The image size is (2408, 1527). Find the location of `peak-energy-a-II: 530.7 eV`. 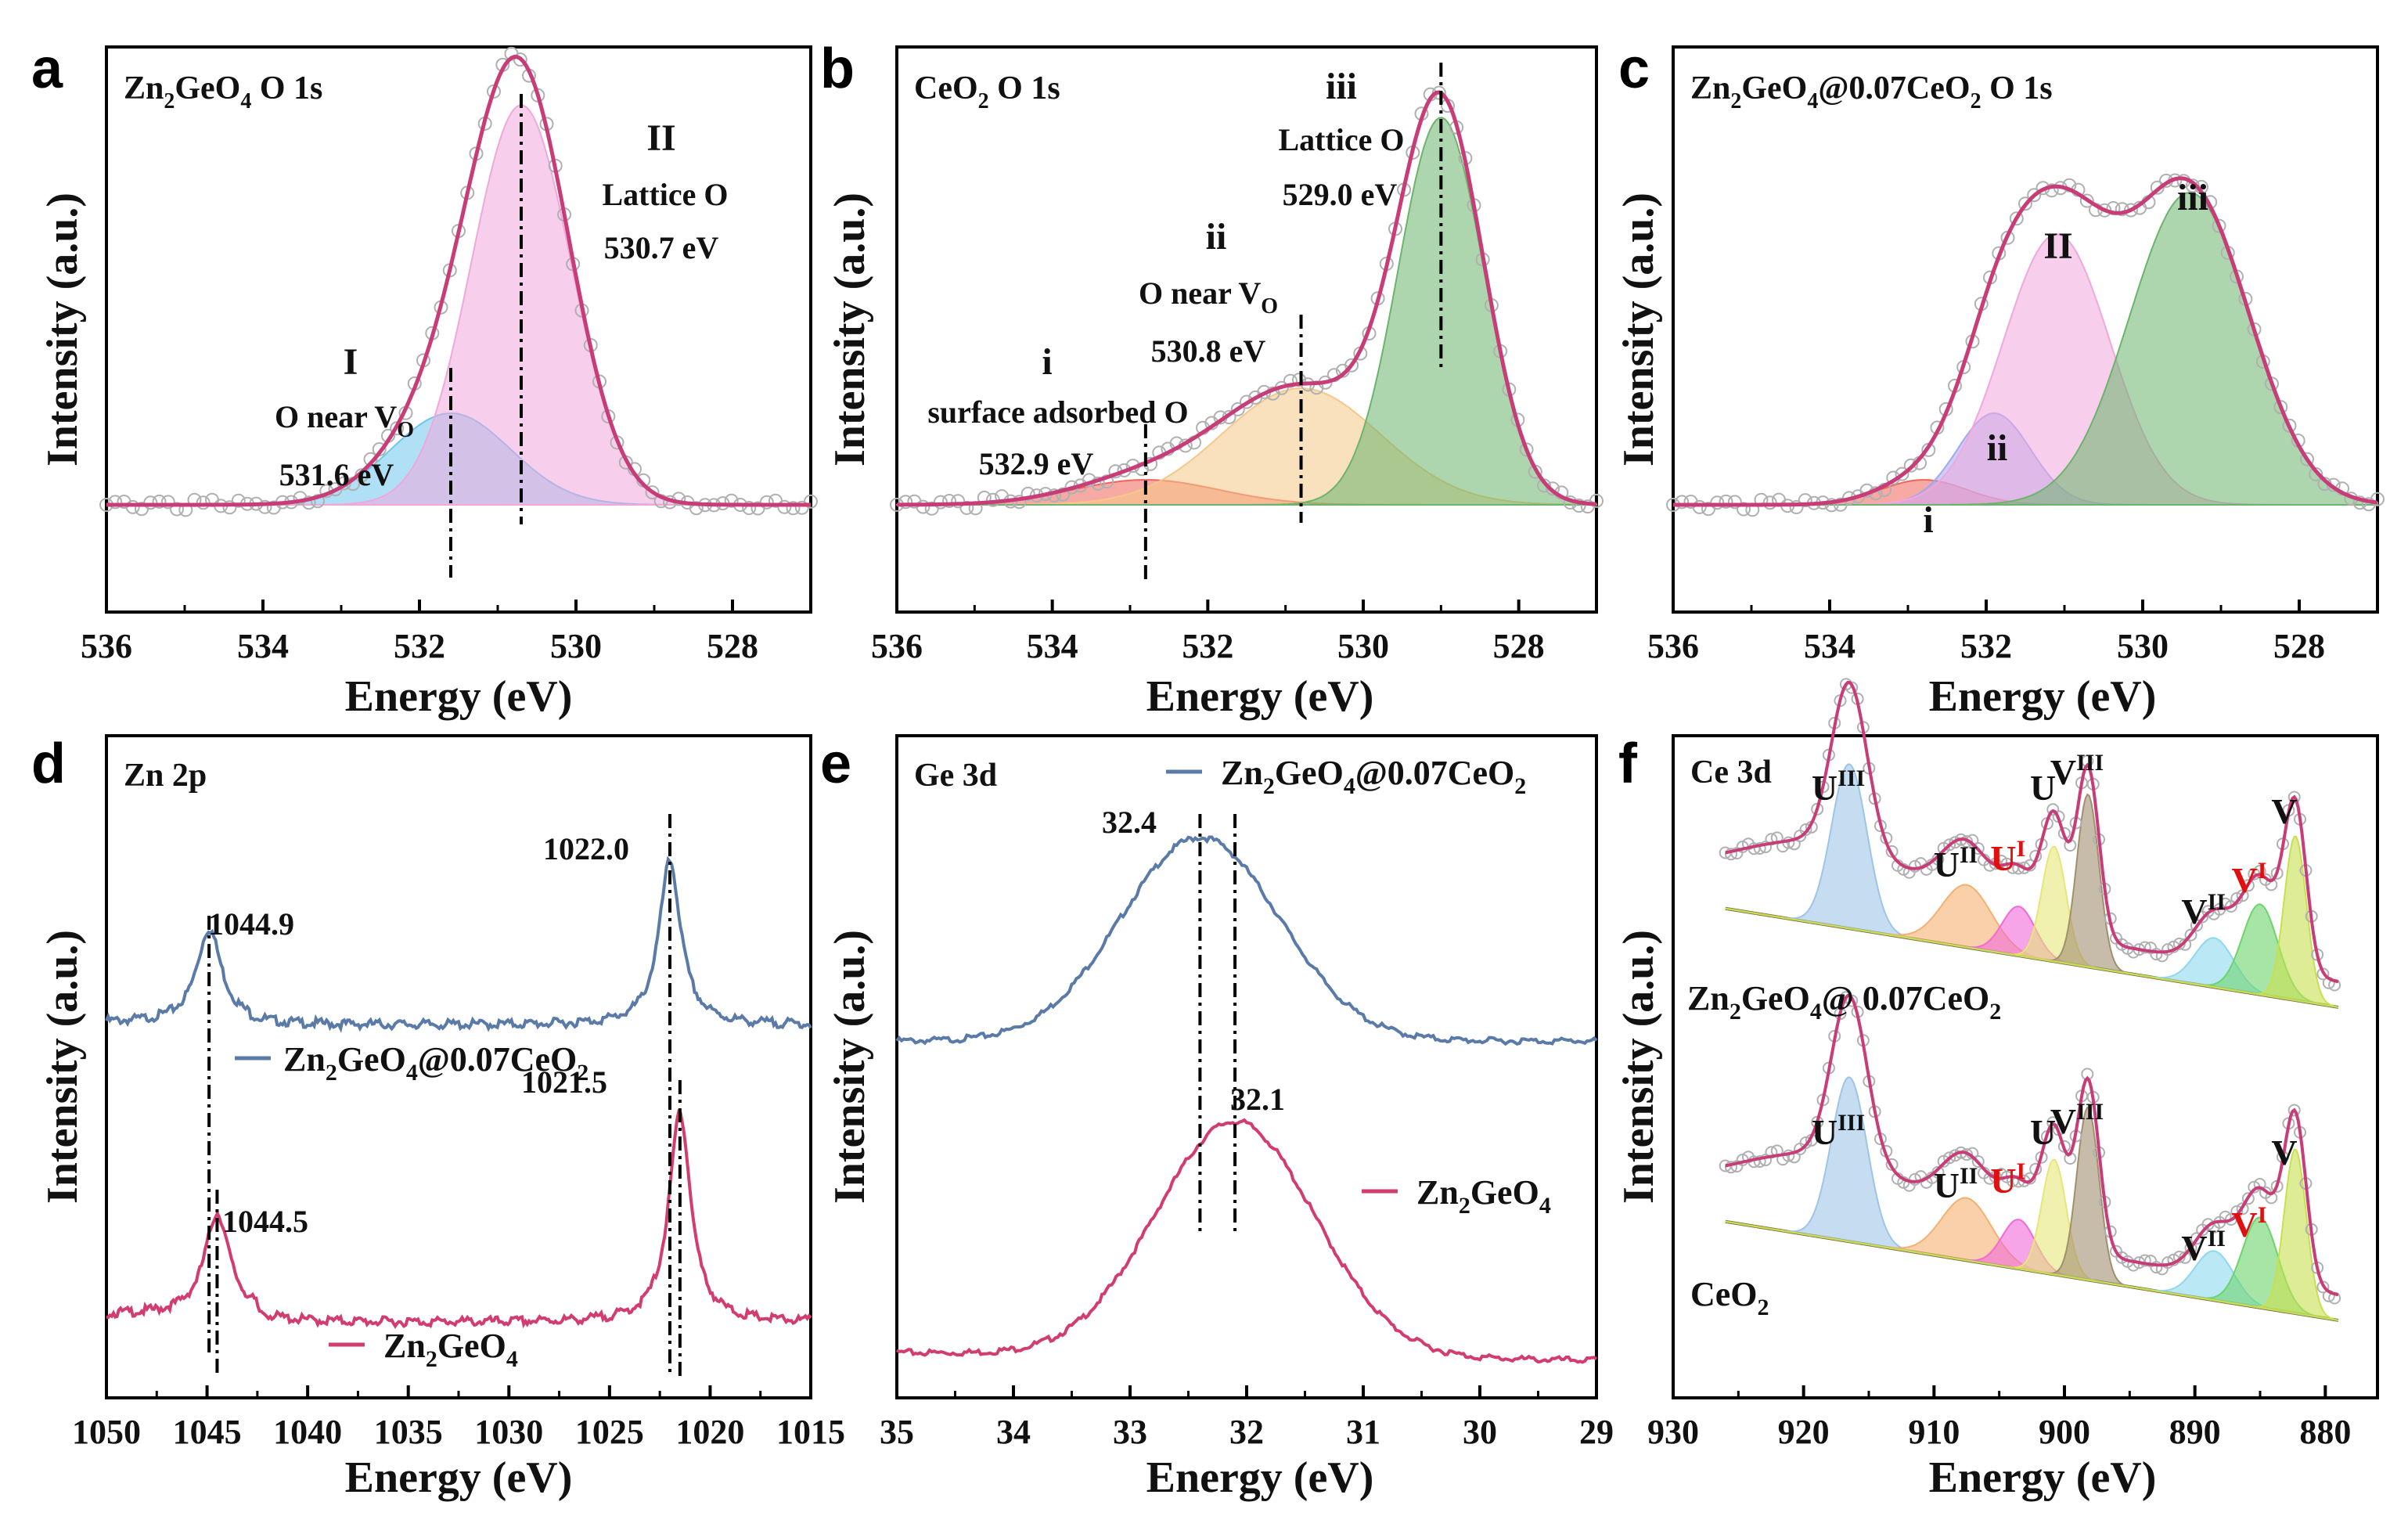

peak-energy-a-II: 530.7 eV is located at coordinates (661, 248).